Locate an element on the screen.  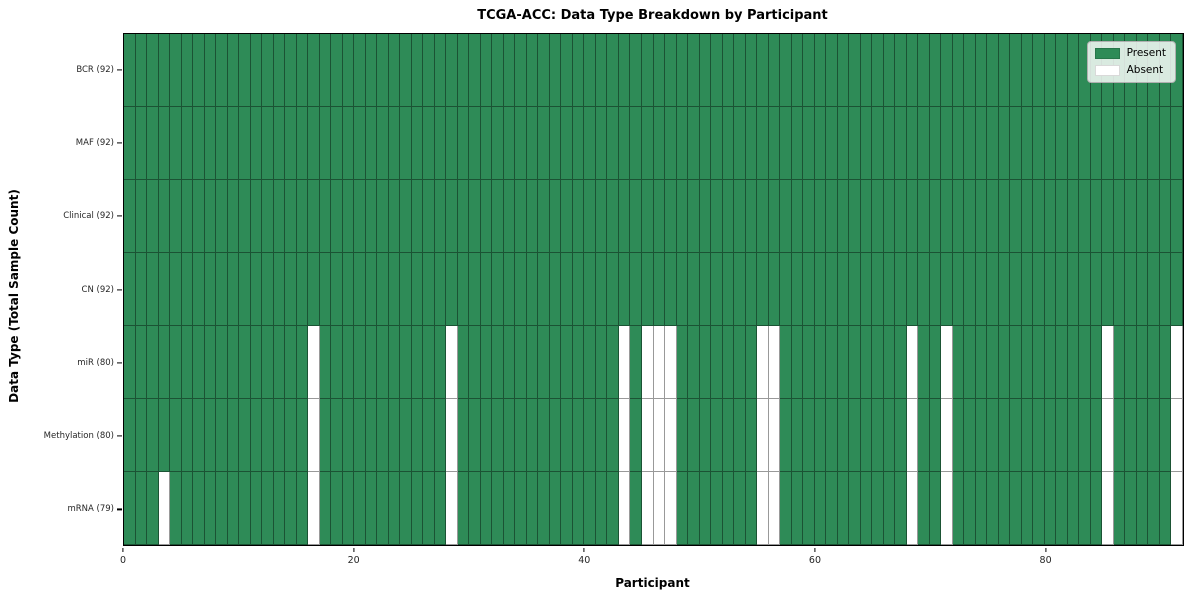
legend-label-present: Present is located at coordinates (1146, 53).